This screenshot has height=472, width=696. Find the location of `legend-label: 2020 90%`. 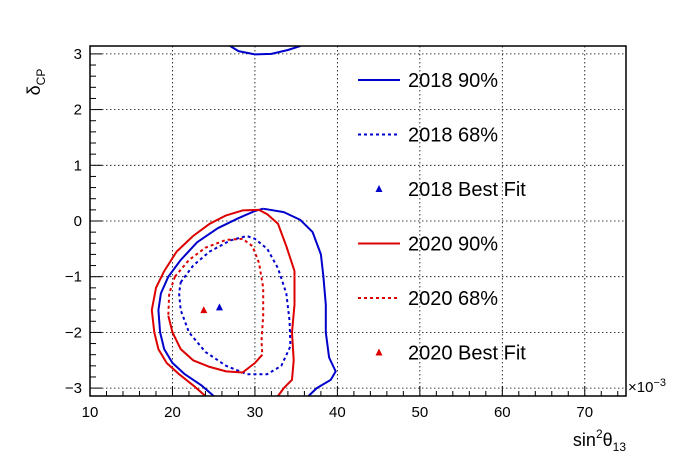

legend-label: 2020 90% is located at coordinates (453, 245).